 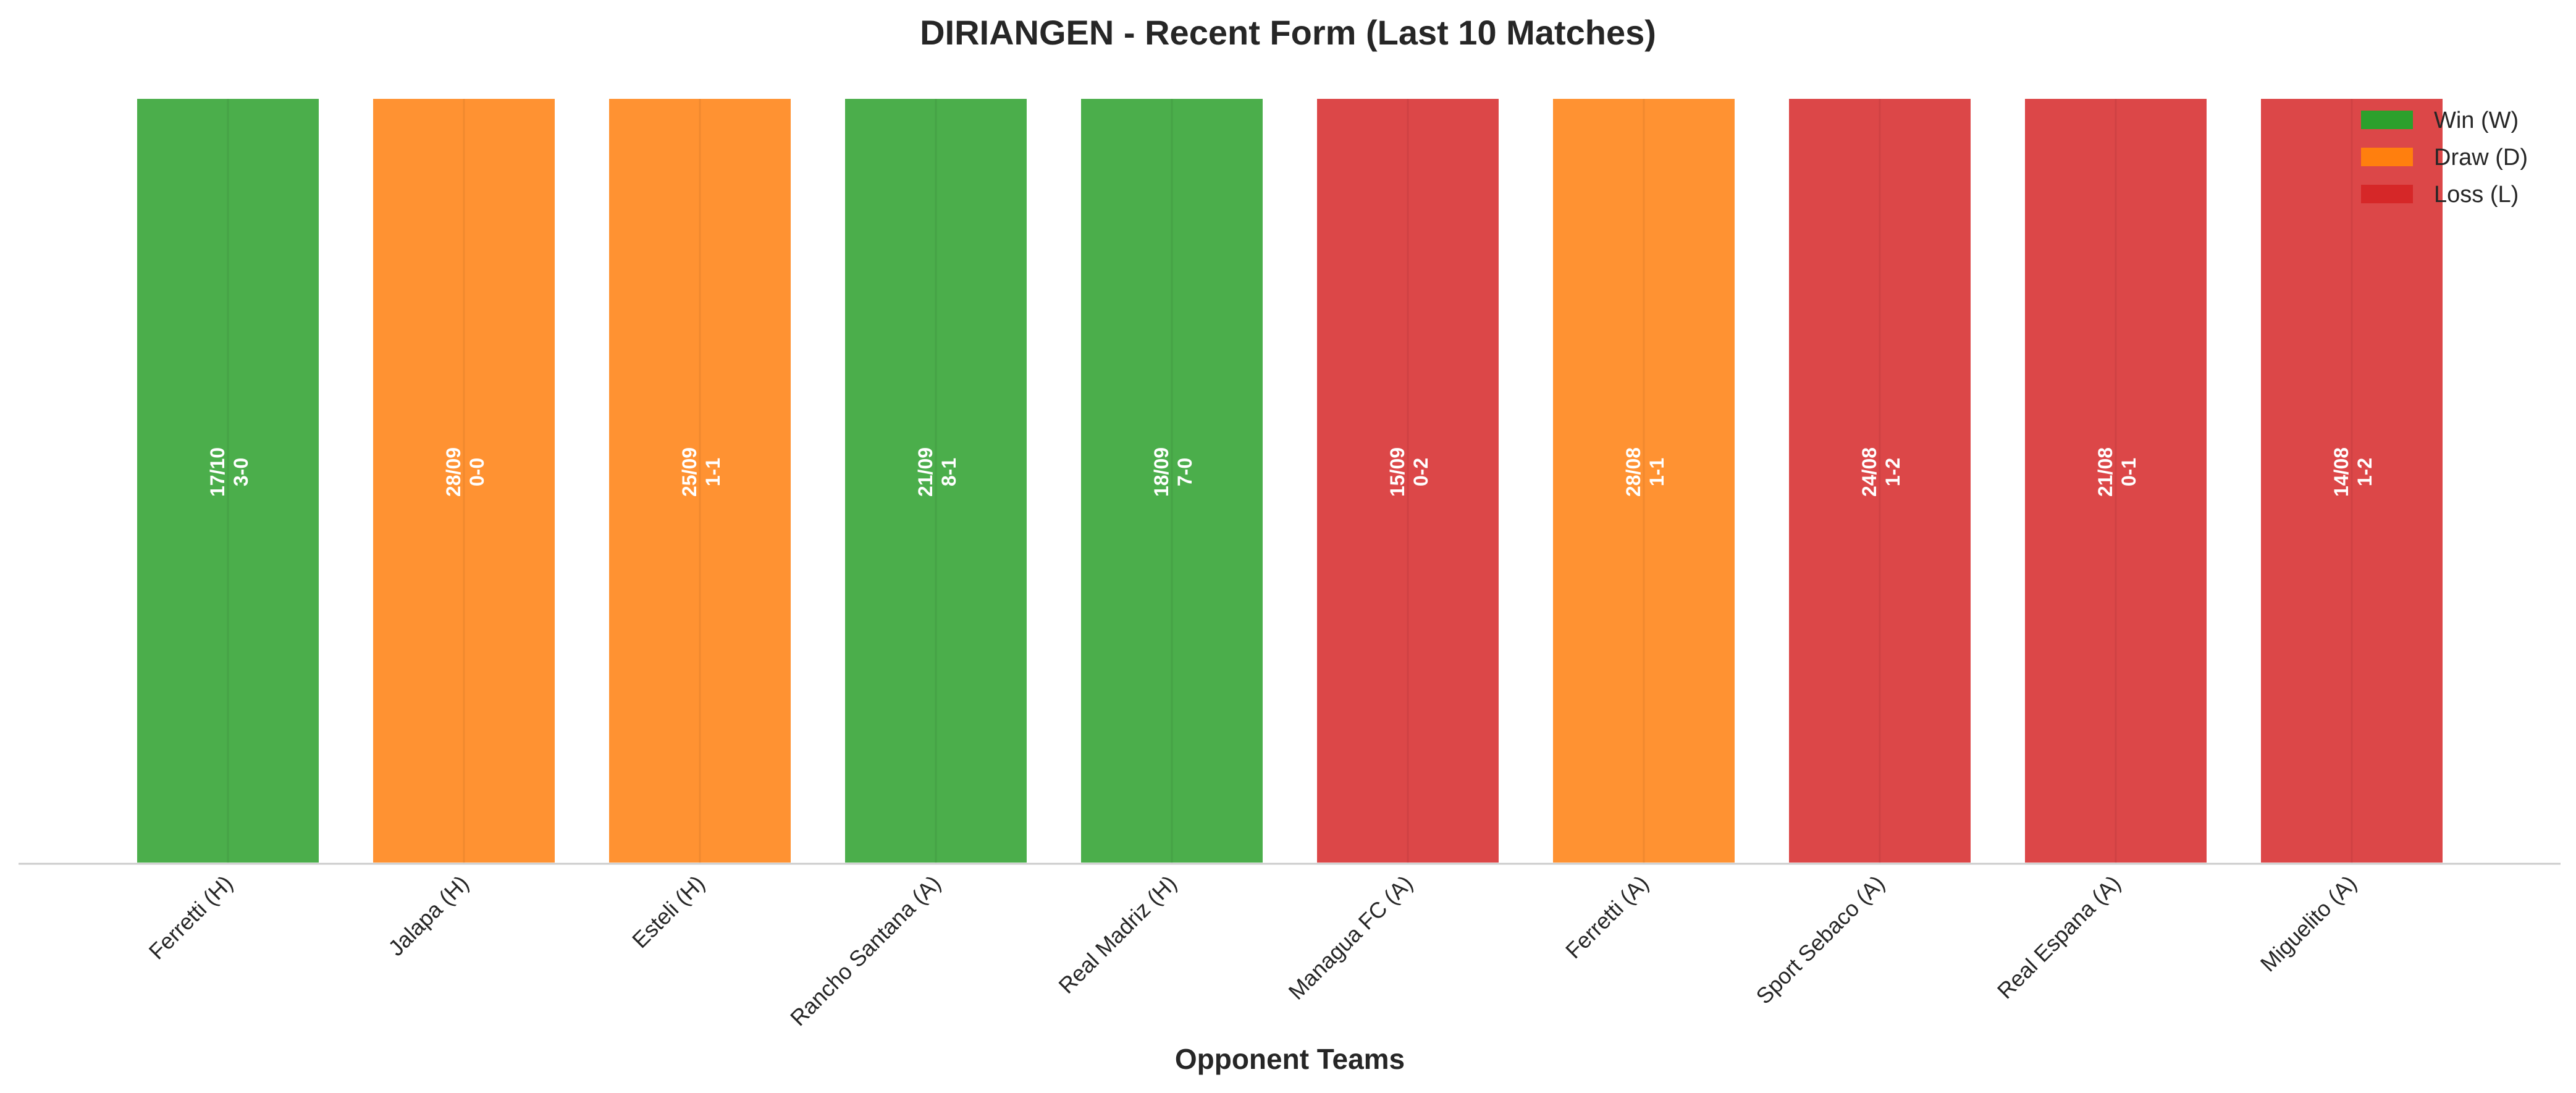 What do you see at coordinates (191, 918) in the screenshot?
I see `x-tick-label-1: Ferretti (H)` at bounding box center [191, 918].